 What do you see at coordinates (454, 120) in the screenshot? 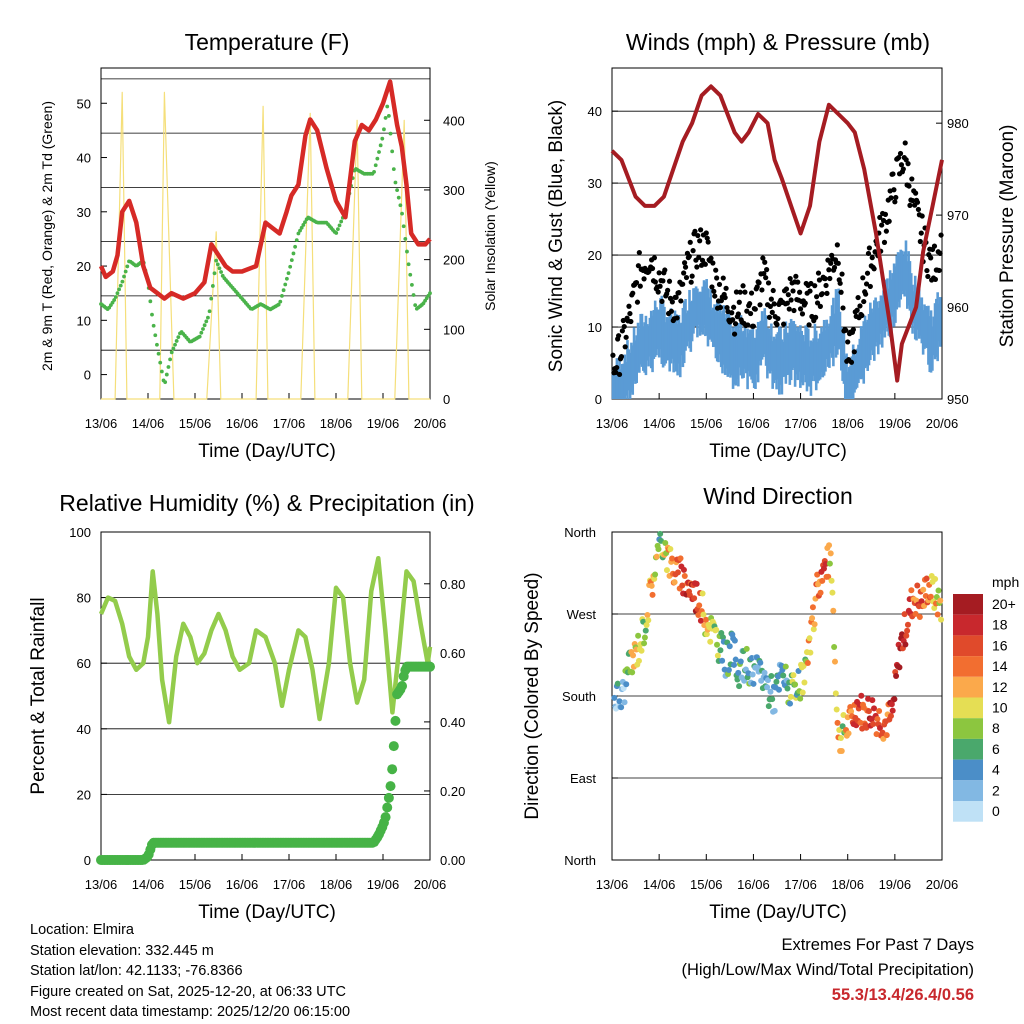
I see `y2-tick-label: 400` at bounding box center [454, 120].